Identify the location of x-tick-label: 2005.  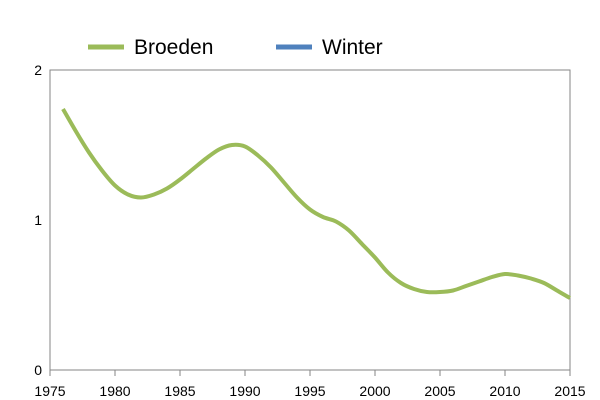
(439, 391).